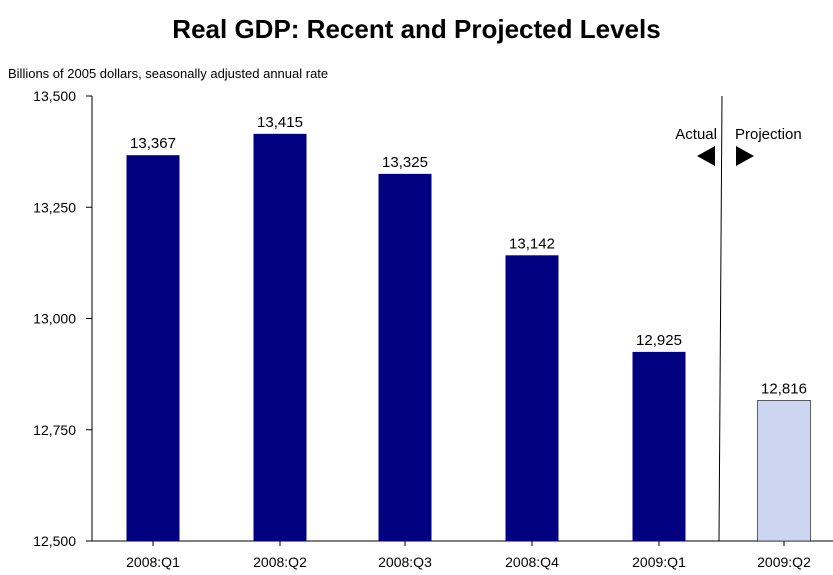 Image resolution: width=833 pixels, height=575 pixels. Describe the element at coordinates (54, 541) in the screenshot. I see `y-tick-label: 12,500` at that location.